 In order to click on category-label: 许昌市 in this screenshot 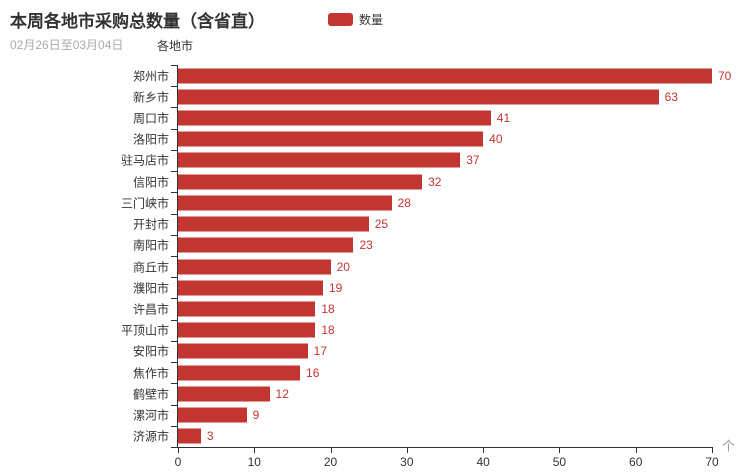, I will do `click(150, 309)`.